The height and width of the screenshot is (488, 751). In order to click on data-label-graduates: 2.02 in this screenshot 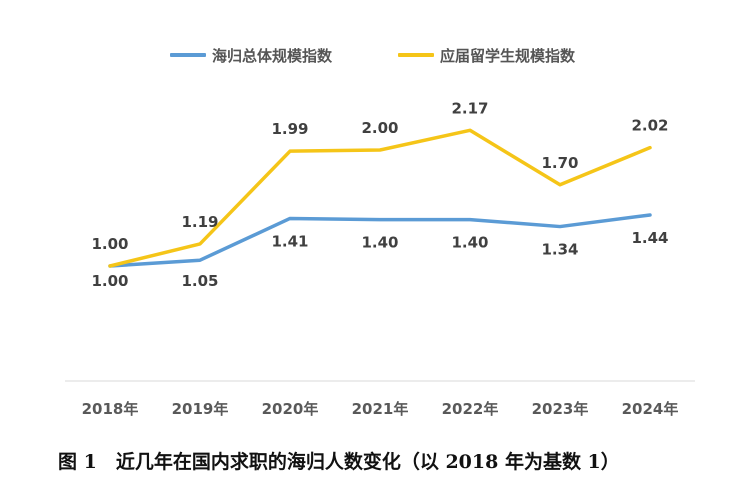, I will do `click(649, 126)`.